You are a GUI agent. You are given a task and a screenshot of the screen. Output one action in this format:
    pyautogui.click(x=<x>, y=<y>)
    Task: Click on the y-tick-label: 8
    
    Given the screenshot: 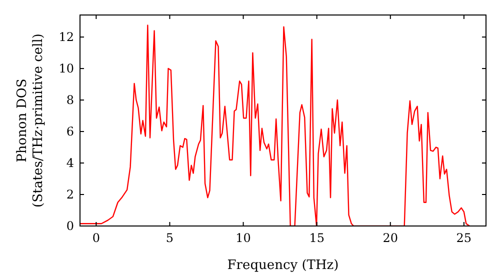 What is the action you would take?
    pyautogui.click(x=70, y=100)
    